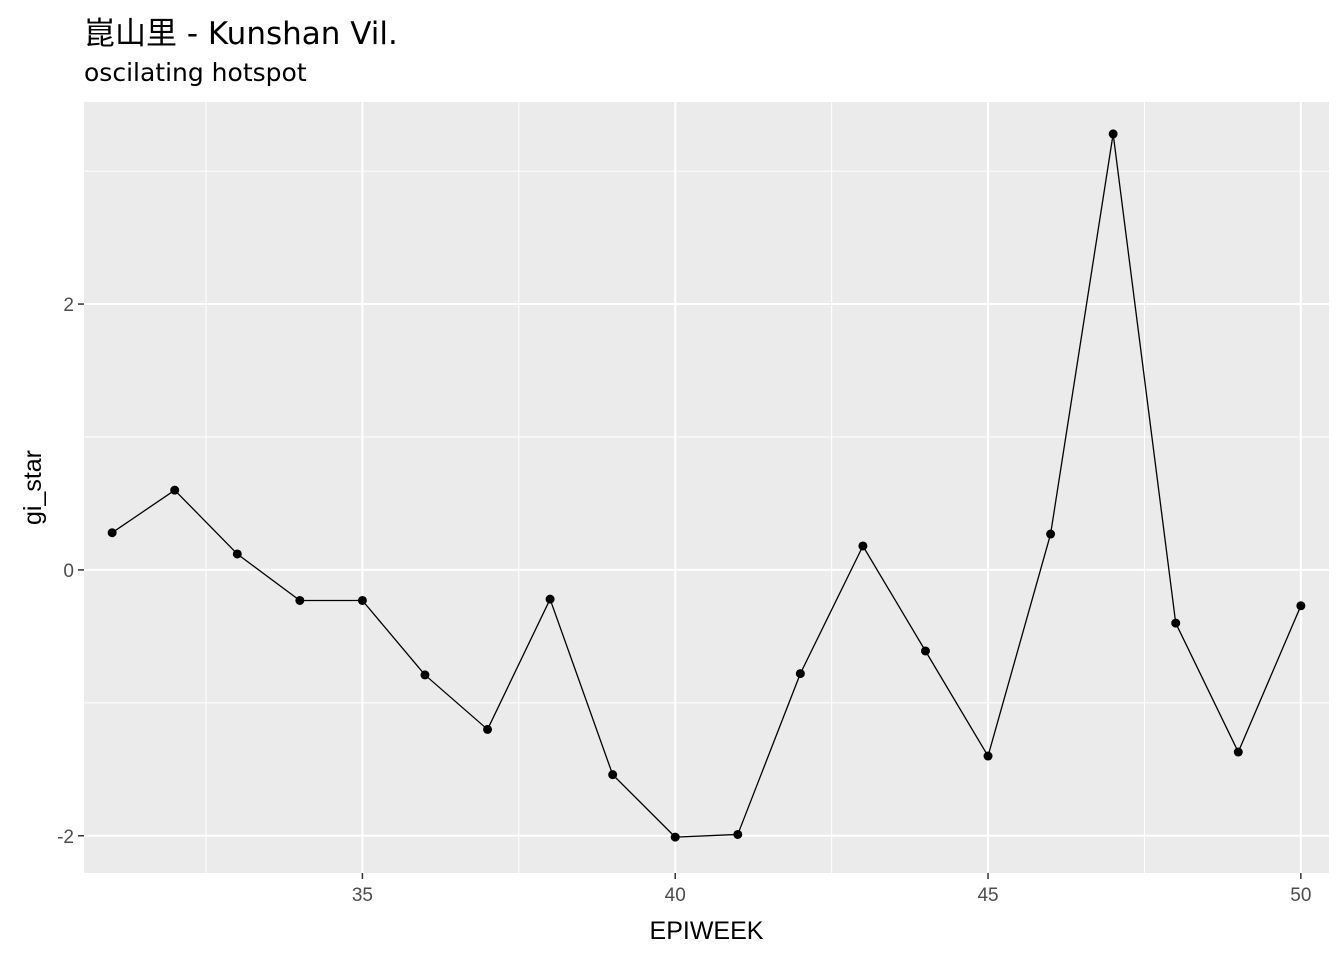 The width and height of the screenshot is (1344, 960). What do you see at coordinates (675, 895) in the screenshot?
I see `x-tick-label: 40` at bounding box center [675, 895].